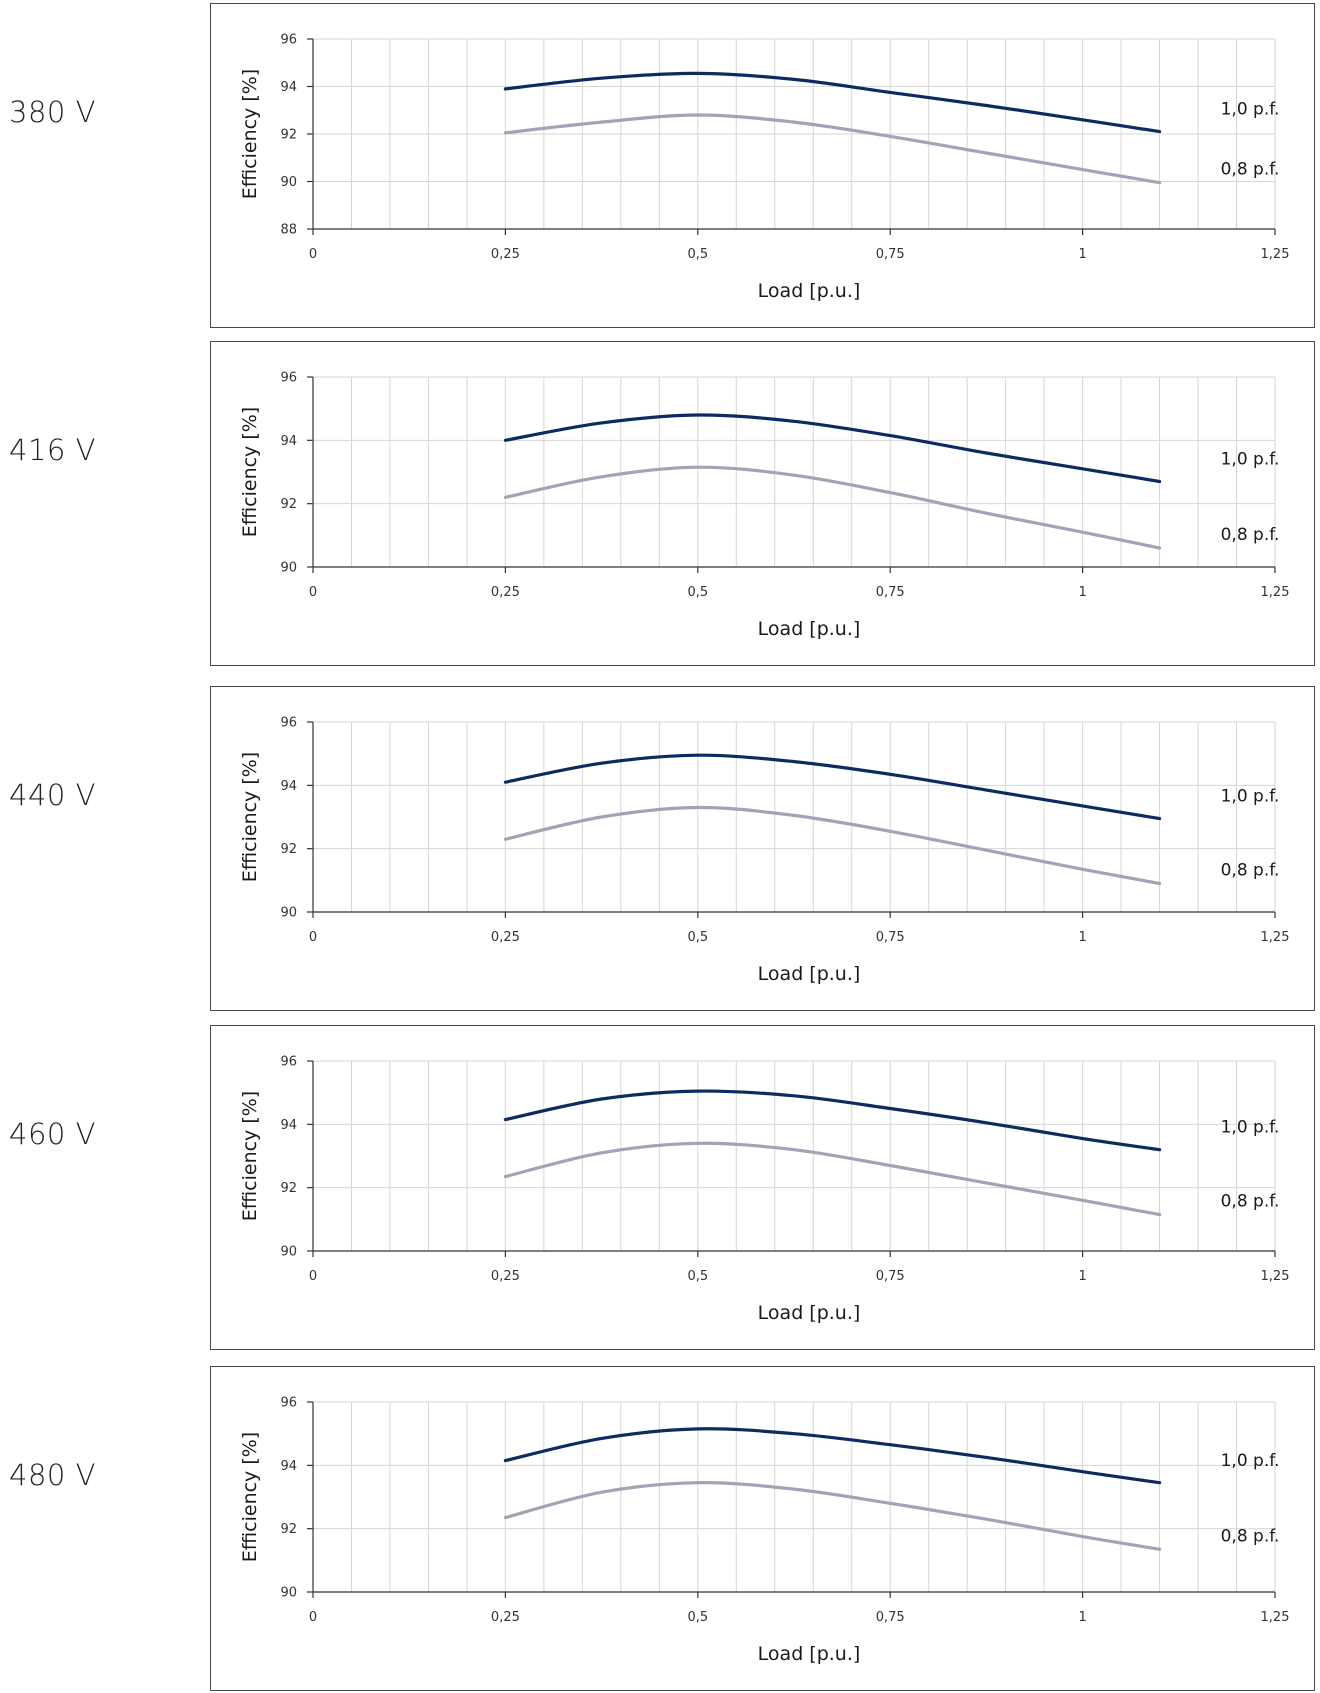 This screenshot has height=1693, width=1320. I want to click on y-tick-label: 88, so click(288, 230).